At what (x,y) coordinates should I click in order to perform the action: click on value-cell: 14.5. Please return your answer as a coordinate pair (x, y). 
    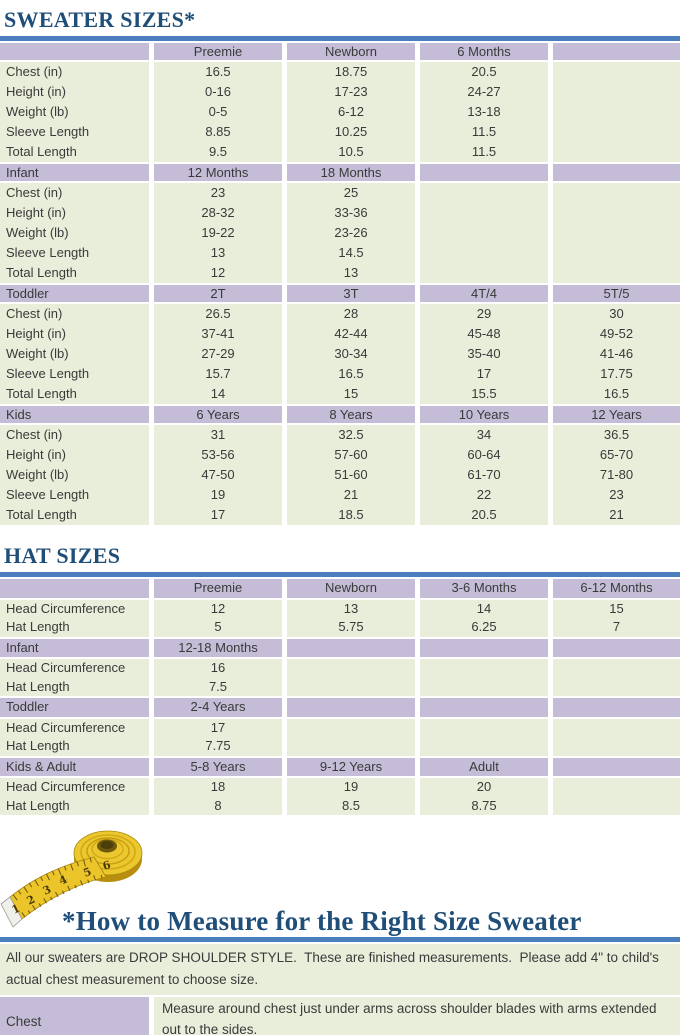
    Looking at the image, I should click on (351, 253).